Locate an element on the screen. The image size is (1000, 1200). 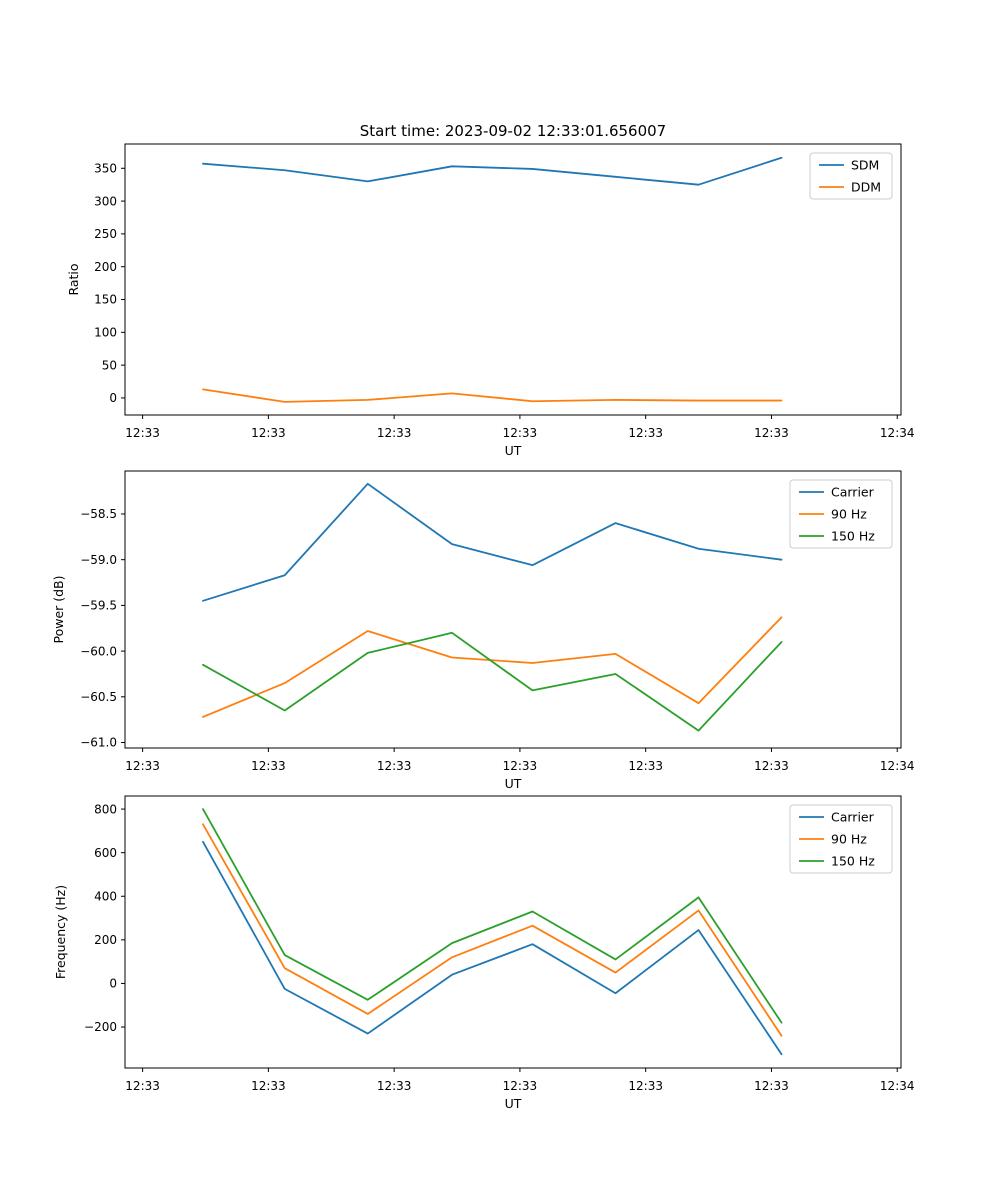
y-tick-label: −58.5 is located at coordinates (98, 514).